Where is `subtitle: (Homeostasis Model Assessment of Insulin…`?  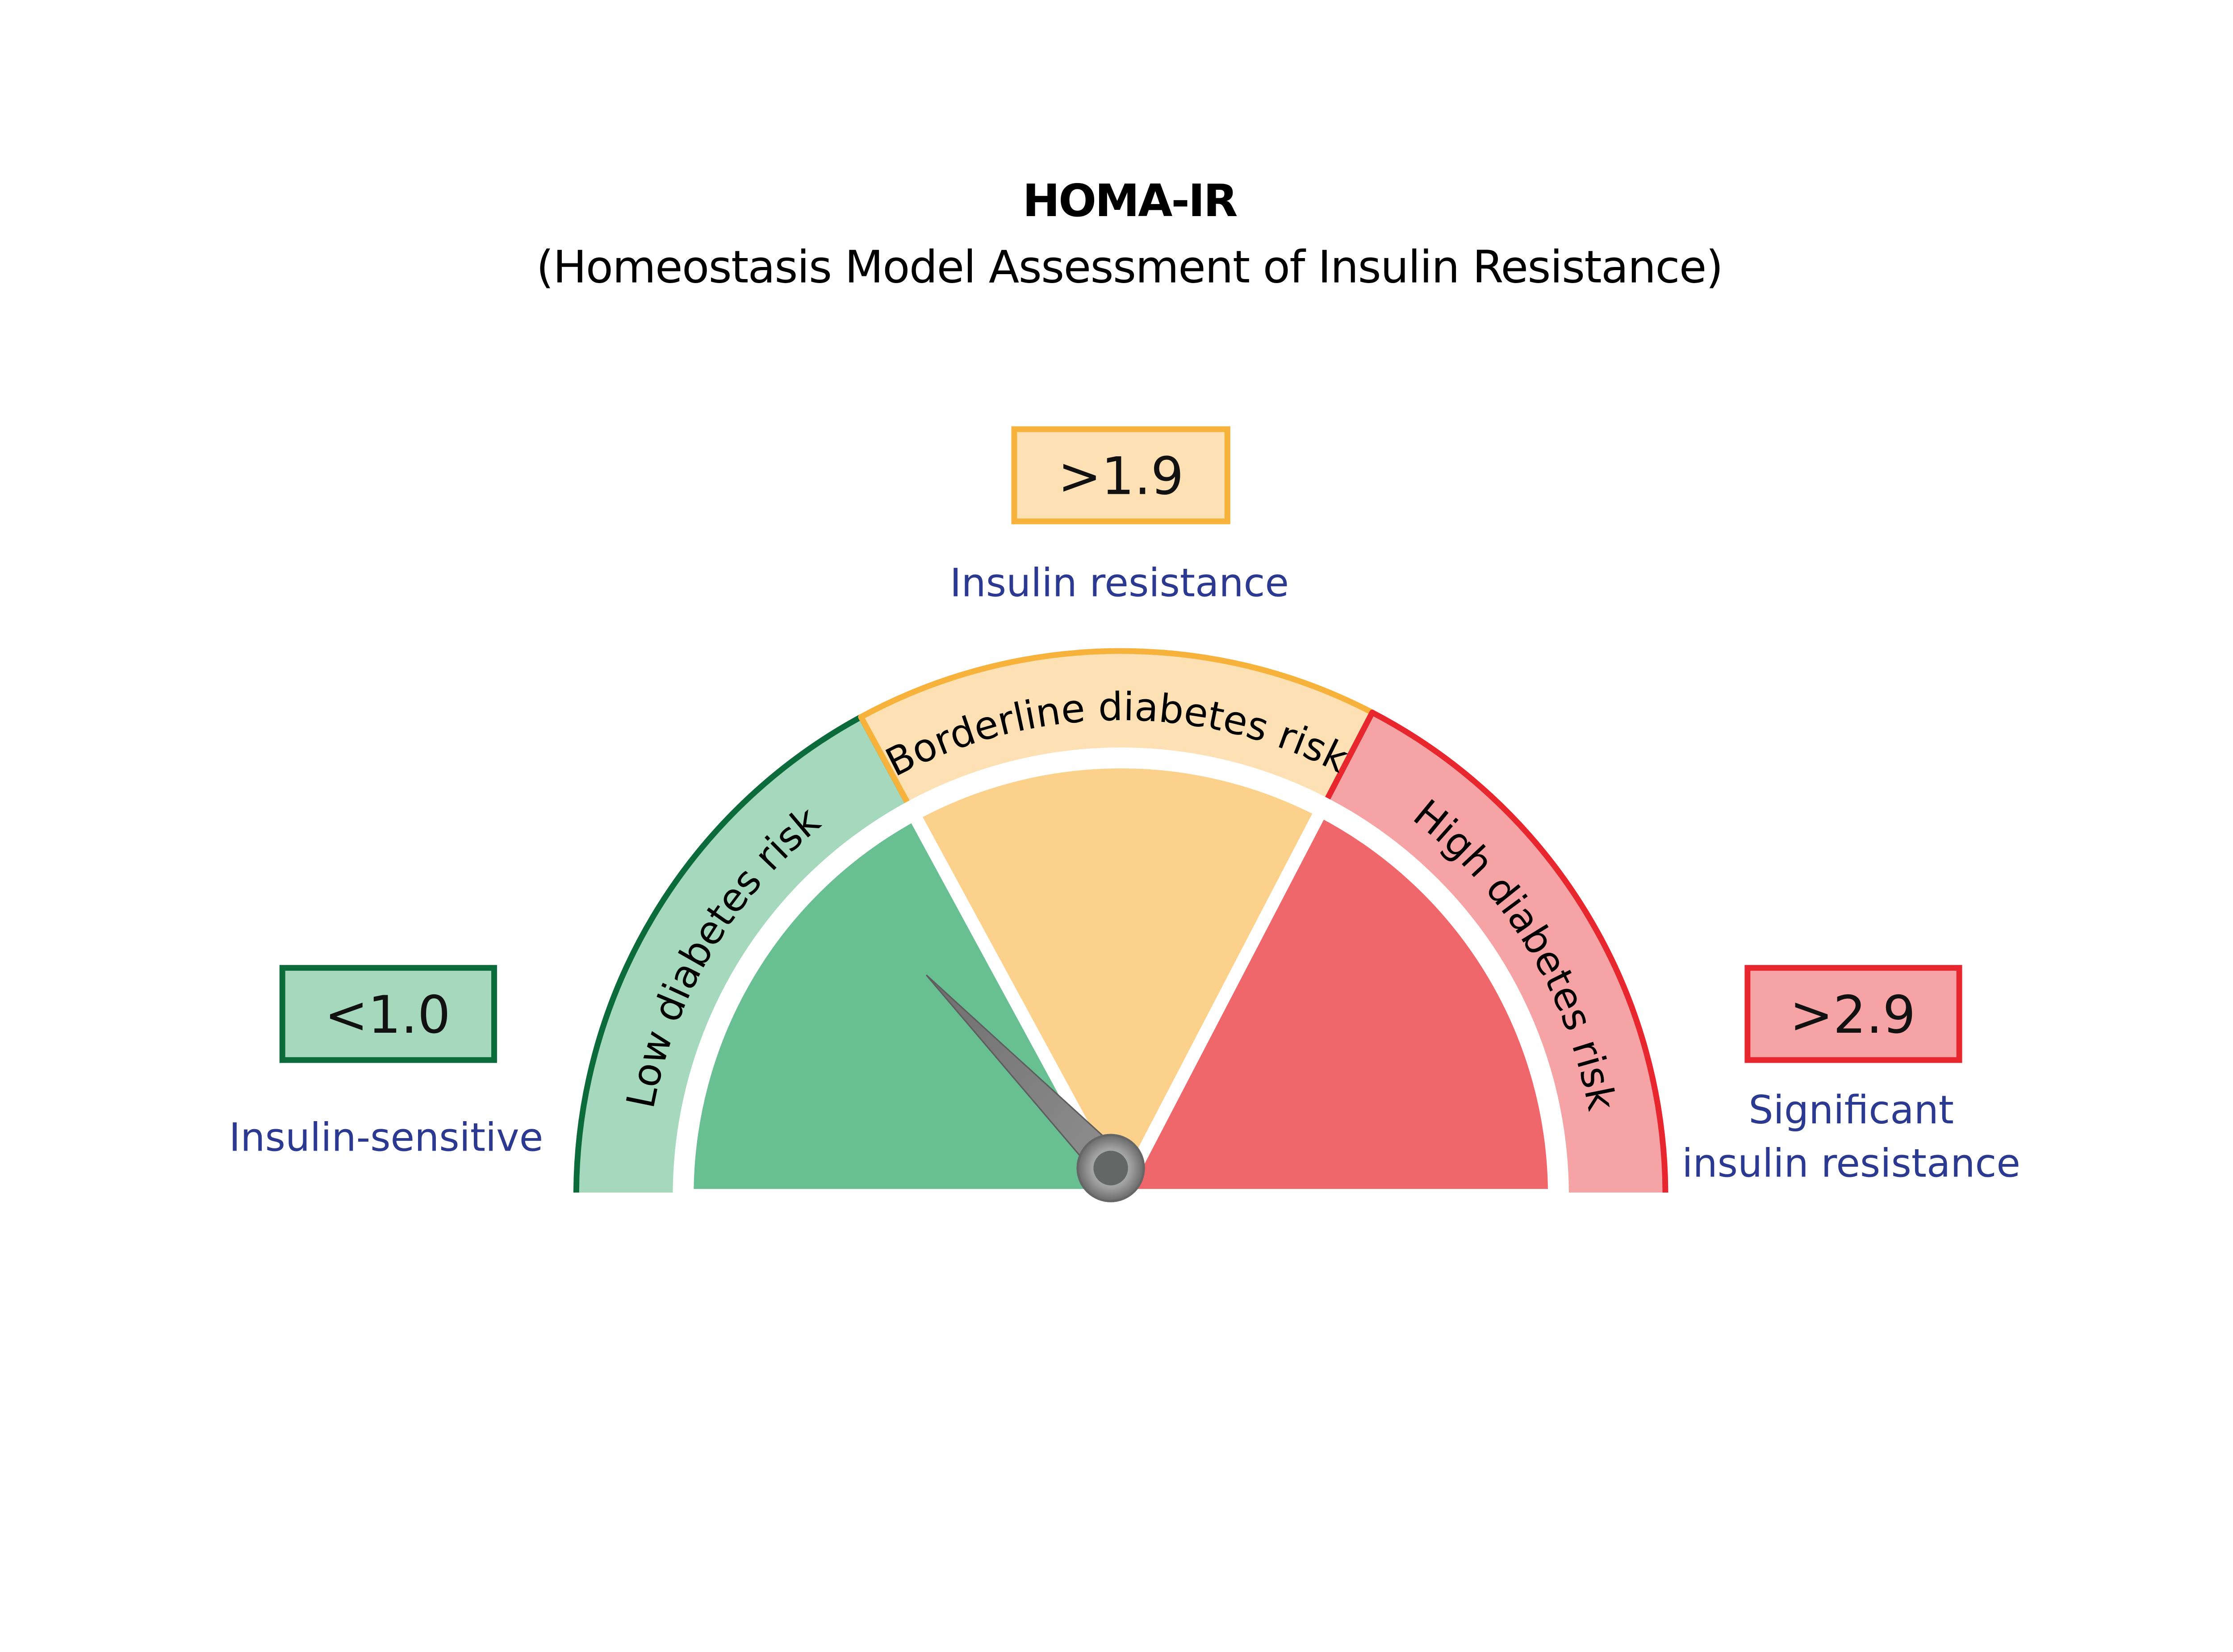 subtitle: (Homeostasis Model Assessment of Insulin… is located at coordinates (1129, 267).